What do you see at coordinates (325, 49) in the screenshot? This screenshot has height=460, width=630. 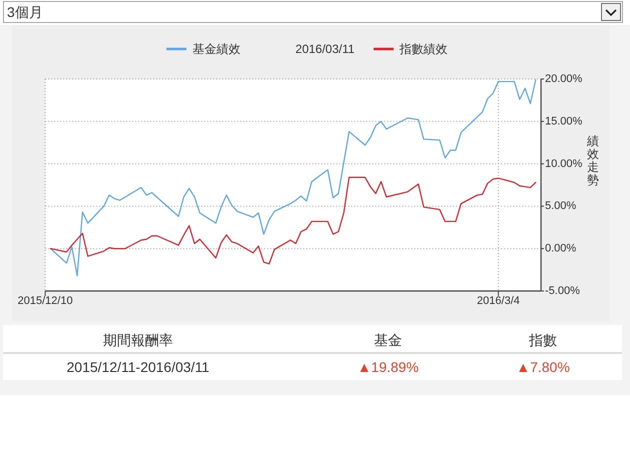 I see `legend-title: 2016/03/11` at bounding box center [325, 49].